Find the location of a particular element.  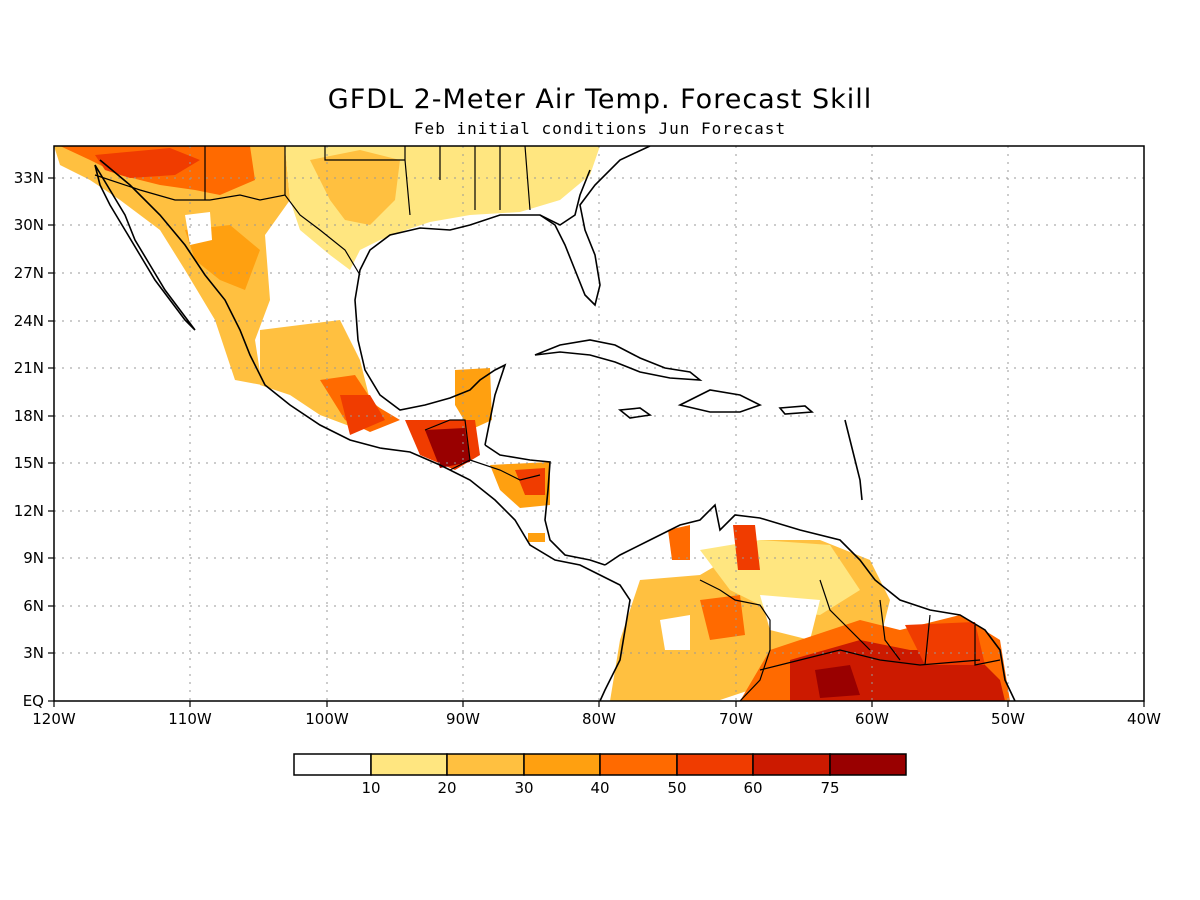

us-mexico-border is located at coordinates (227, 225).